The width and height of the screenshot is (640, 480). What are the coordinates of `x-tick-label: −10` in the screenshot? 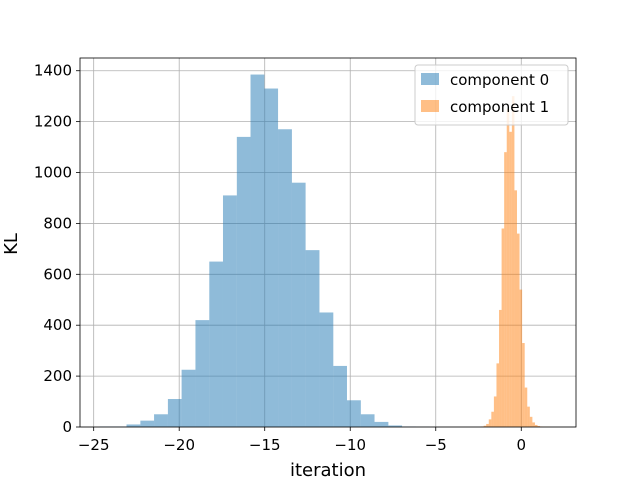 It's located at (350, 445).